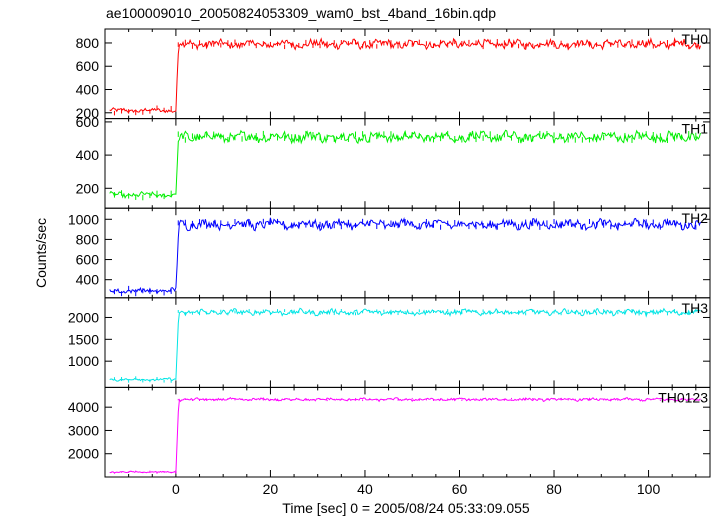  I want to click on panel-label: TH3, so click(695, 308).